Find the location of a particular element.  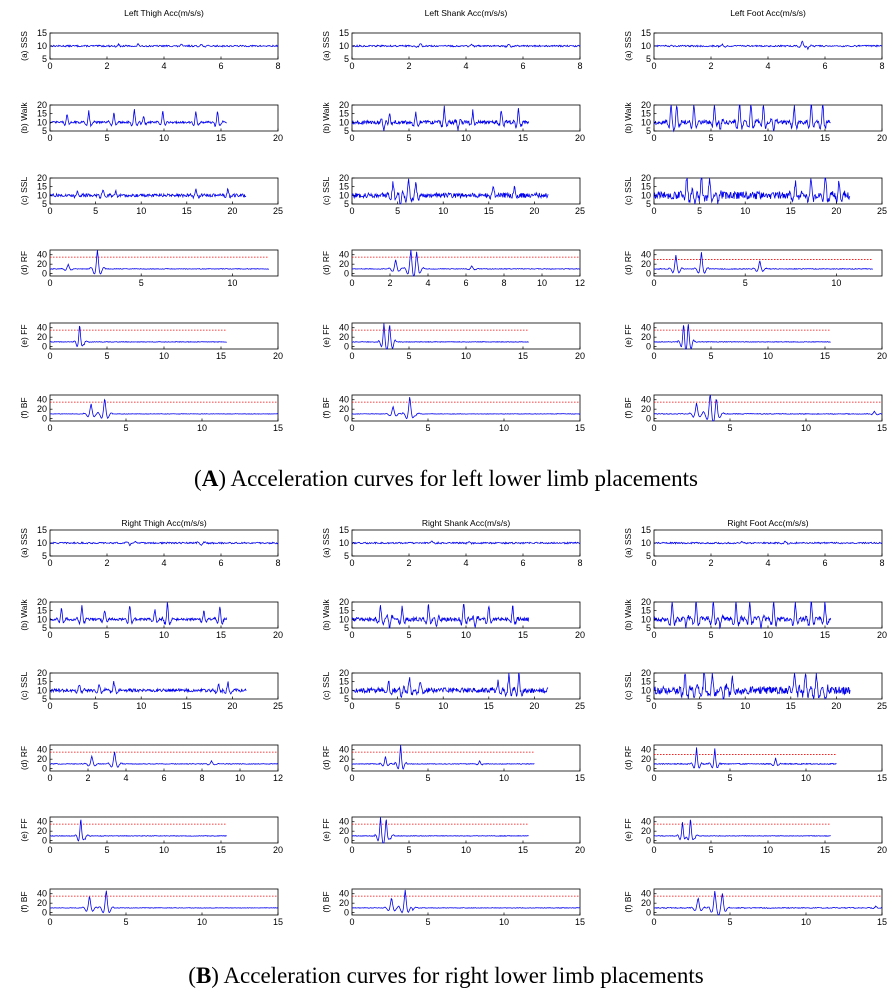

subplot-column-title: Left Thigh Acc(m/s/s) is located at coordinates (164, 13).